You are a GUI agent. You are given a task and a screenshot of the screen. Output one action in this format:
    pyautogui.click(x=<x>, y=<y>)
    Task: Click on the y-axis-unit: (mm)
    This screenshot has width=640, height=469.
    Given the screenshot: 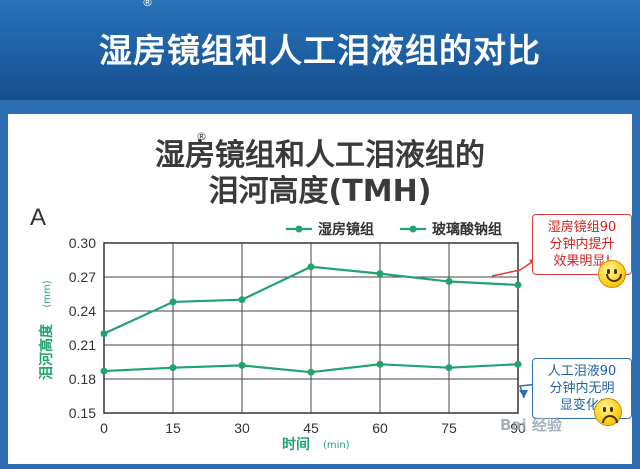 What is the action you would take?
    pyautogui.click(x=47, y=293)
    